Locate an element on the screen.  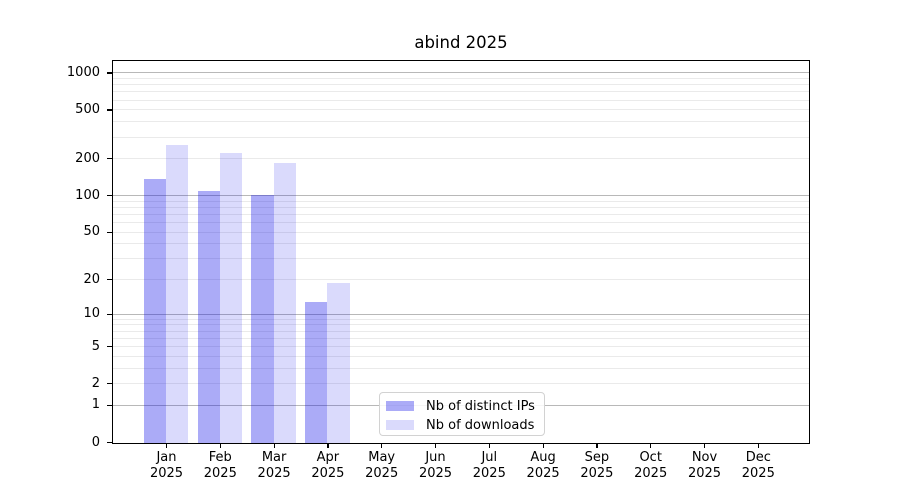
legend-item-downloads: Nb of downloads is located at coordinates (462, 425).